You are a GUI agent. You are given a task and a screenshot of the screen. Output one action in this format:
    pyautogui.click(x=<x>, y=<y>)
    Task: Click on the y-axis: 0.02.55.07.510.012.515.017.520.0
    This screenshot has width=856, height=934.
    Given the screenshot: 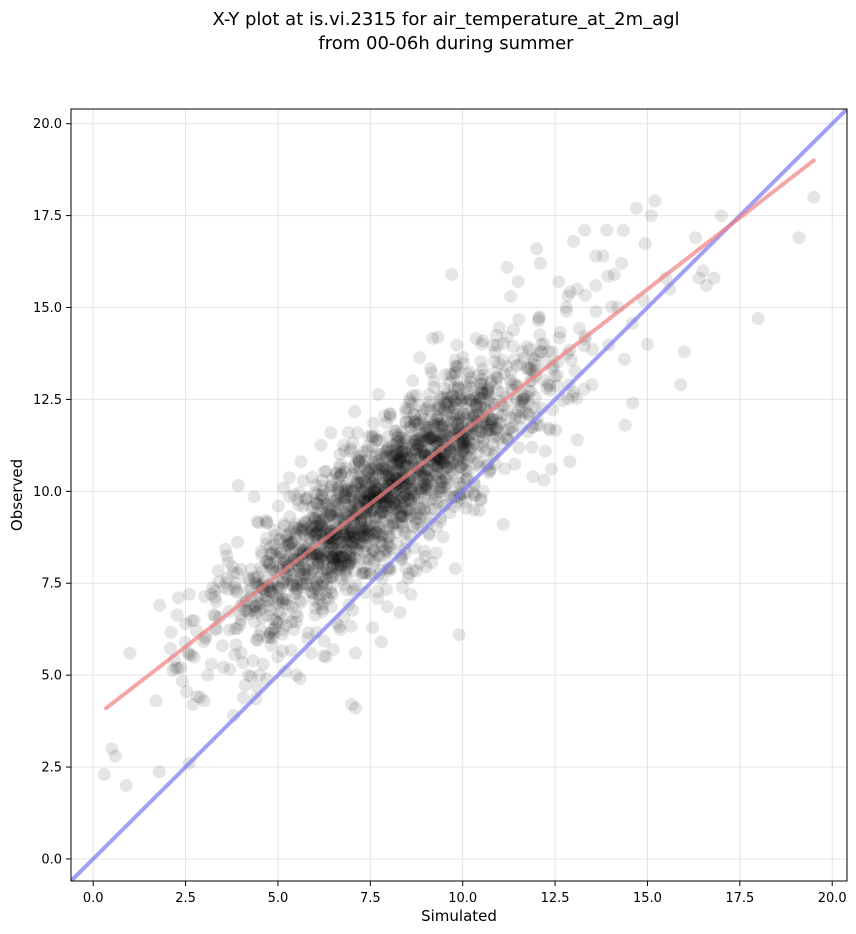 What is the action you would take?
    pyautogui.click(x=52, y=492)
    